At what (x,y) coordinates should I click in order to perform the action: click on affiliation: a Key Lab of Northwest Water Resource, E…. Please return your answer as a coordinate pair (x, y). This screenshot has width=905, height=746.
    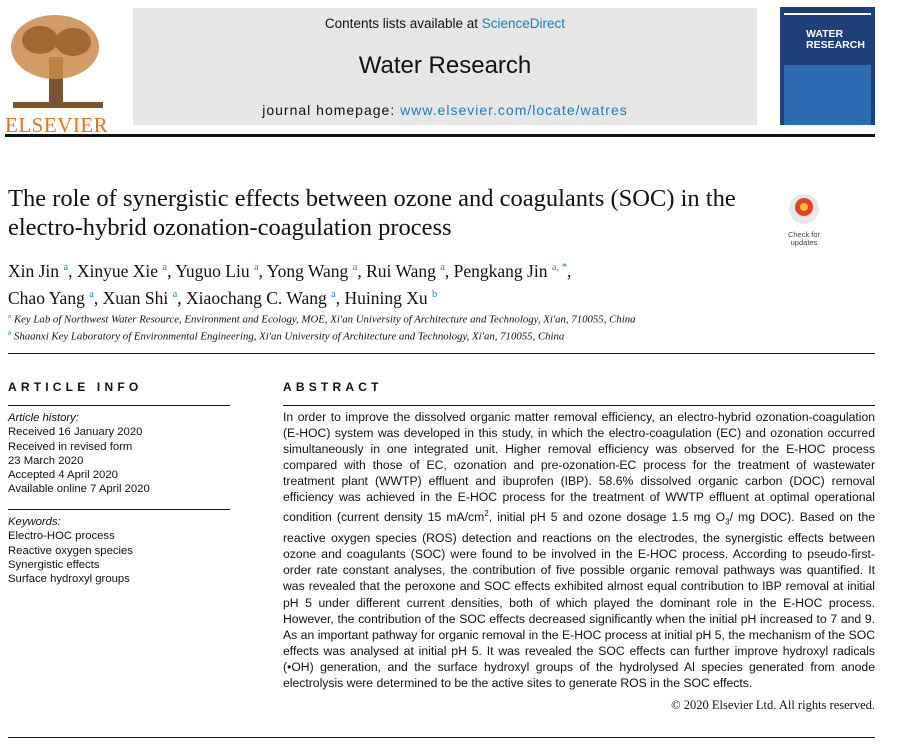
    Looking at the image, I should click on (322, 318).